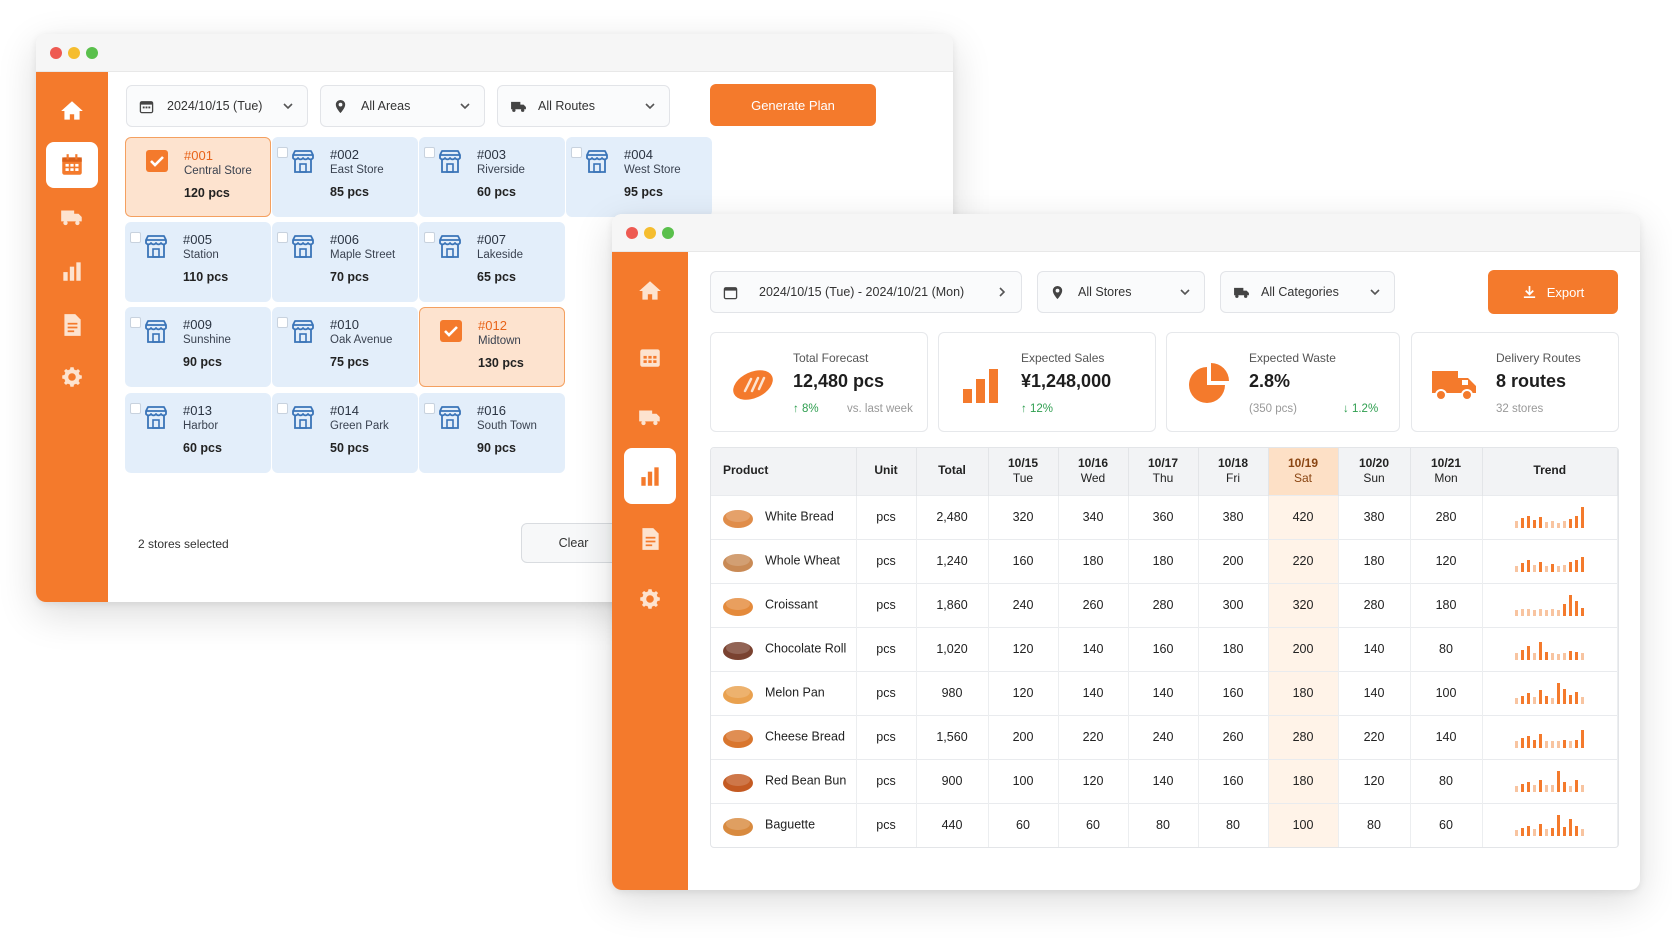 This screenshot has height=941, width=1672. What do you see at coordinates (217, 106) in the screenshot?
I see `date-dropdown: 2024/10/15 (Tue)` at bounding box center [217, 106].